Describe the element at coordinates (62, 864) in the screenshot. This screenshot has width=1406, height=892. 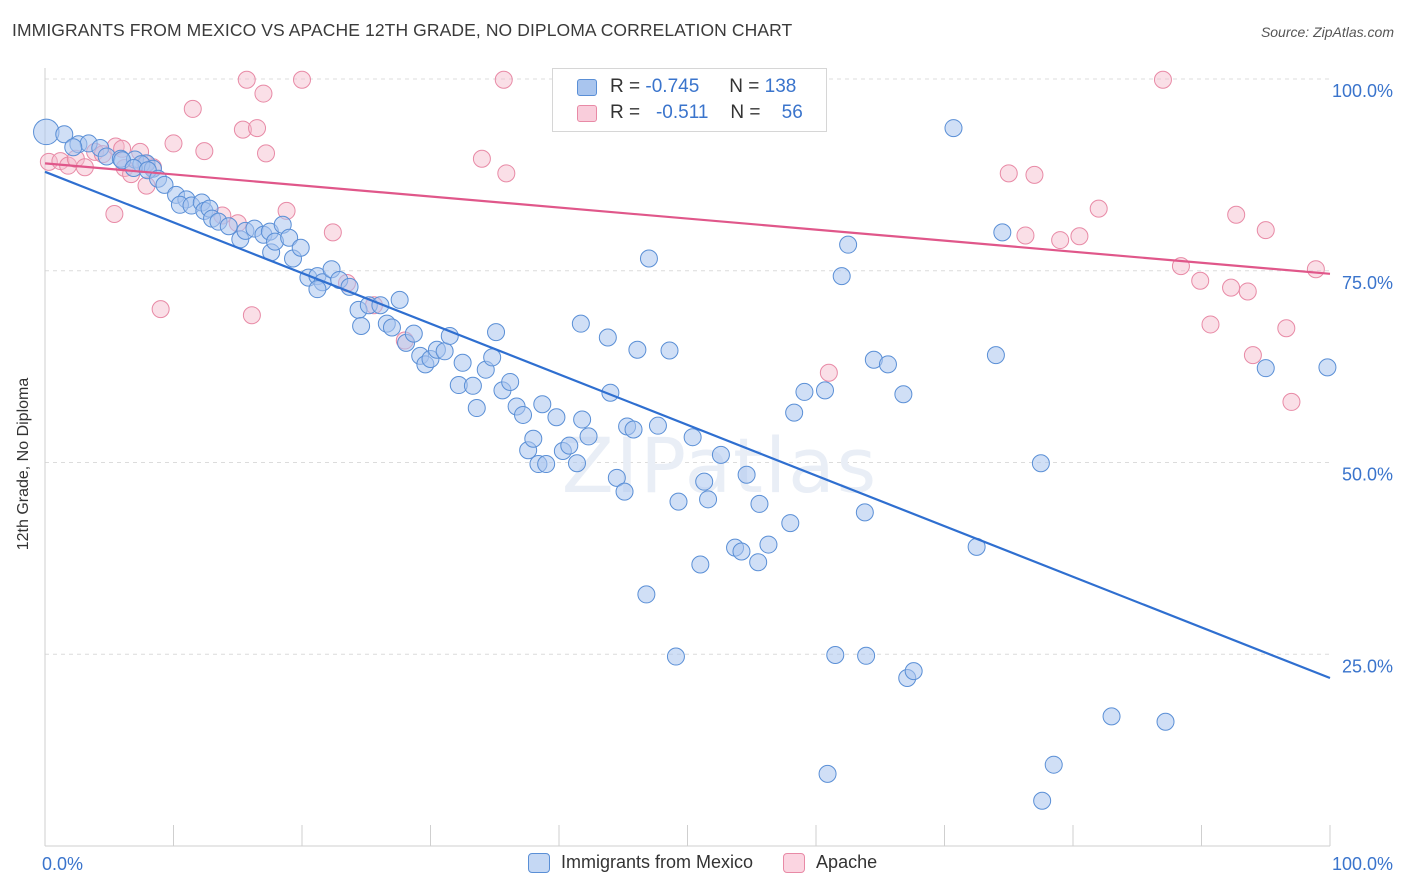
I see `x-tick-label: 0.0%` at that location.